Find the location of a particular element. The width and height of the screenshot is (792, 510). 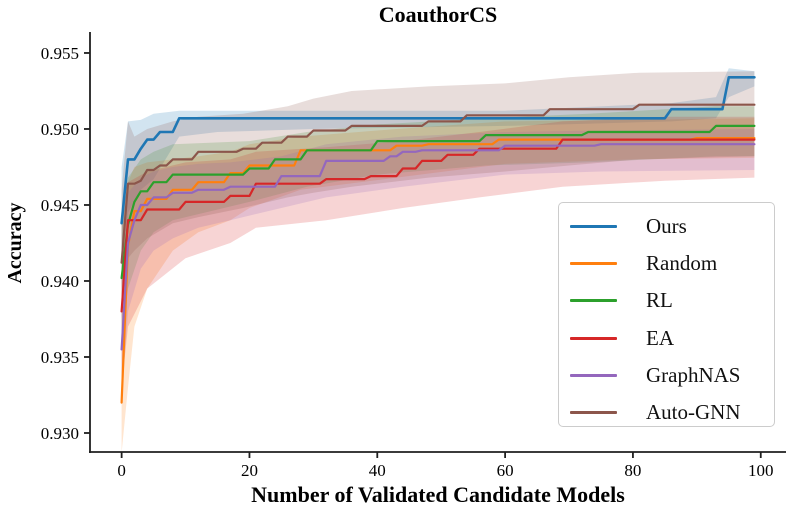

x-tick-label: 20 is located at coordinates (249, 470).